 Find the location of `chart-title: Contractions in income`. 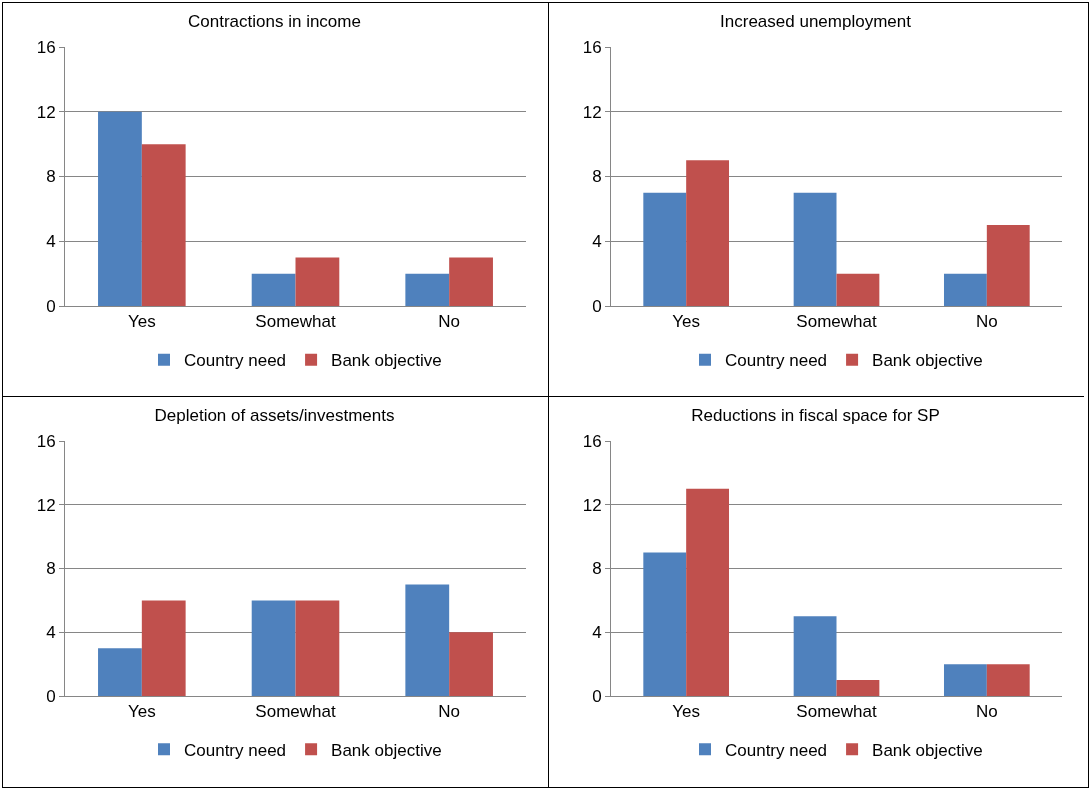

chart-title: Contractions in income is located at coordinates (274, 21).